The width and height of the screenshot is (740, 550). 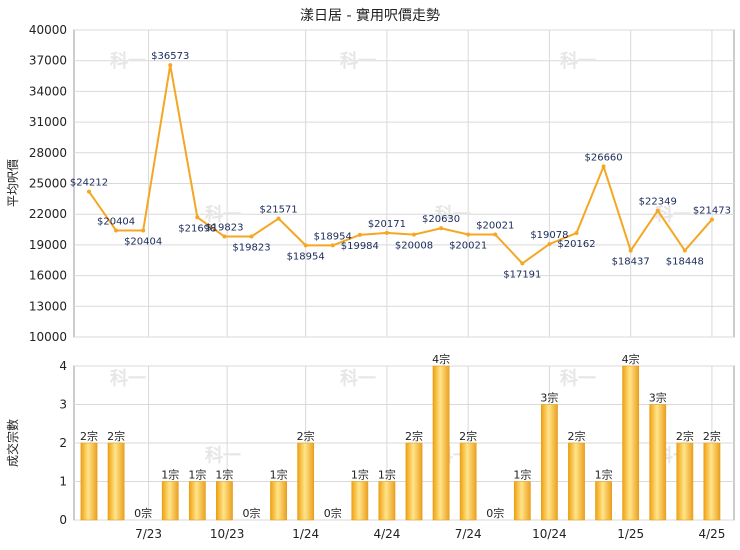 I want to click on volume-data-label: 4宗, so click(x=631, y=359).